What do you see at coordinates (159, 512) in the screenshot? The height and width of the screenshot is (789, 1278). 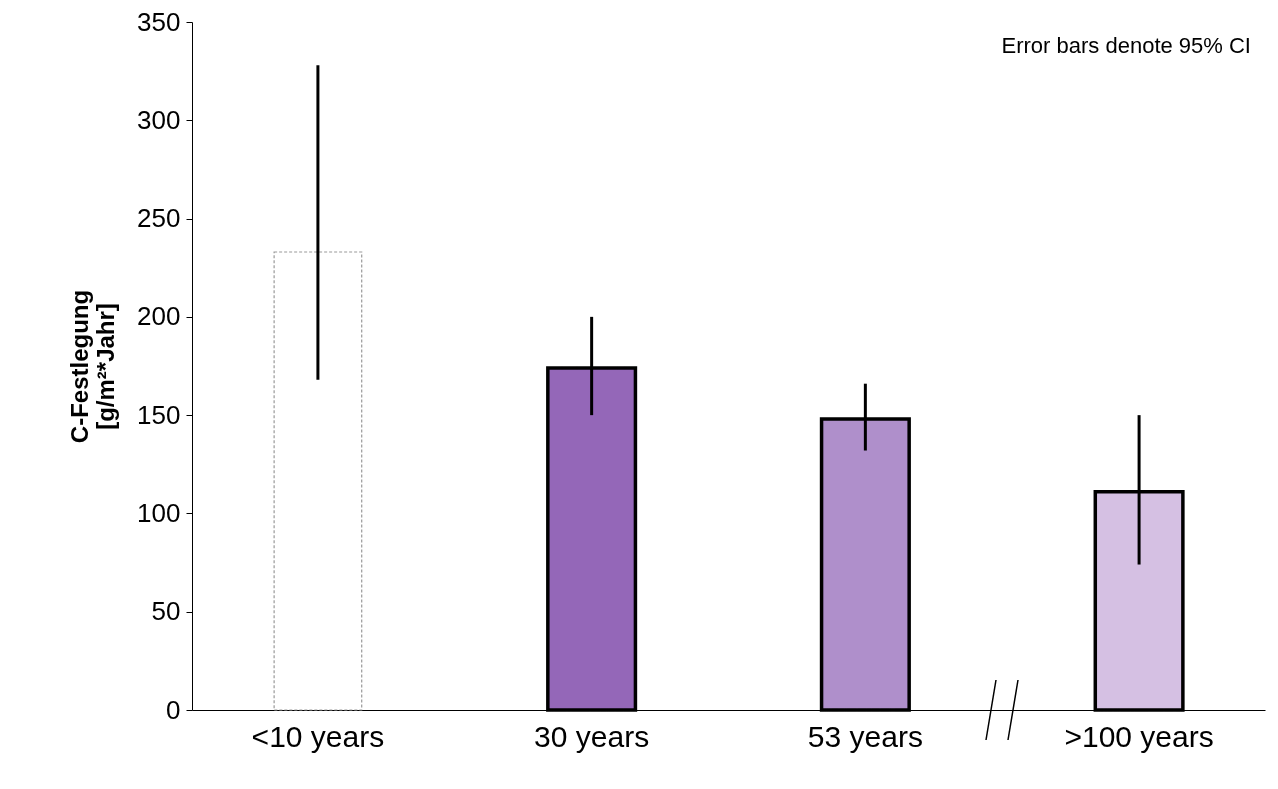 I see `y-tick-label: 100` at bounding box center [159, 512].